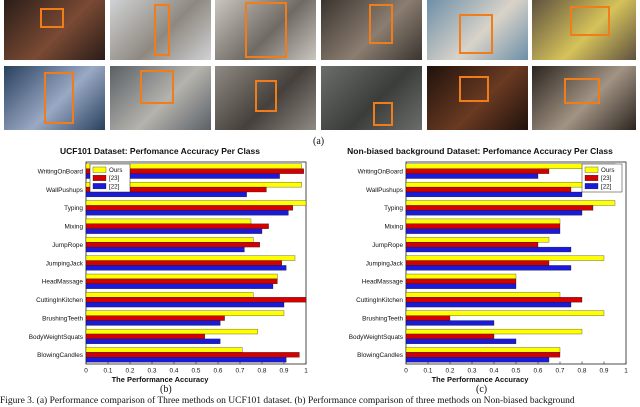  Describe the element at coordinates (62, 318) in the screenshot. I see `category-label: BrushingTeeth` at that location.